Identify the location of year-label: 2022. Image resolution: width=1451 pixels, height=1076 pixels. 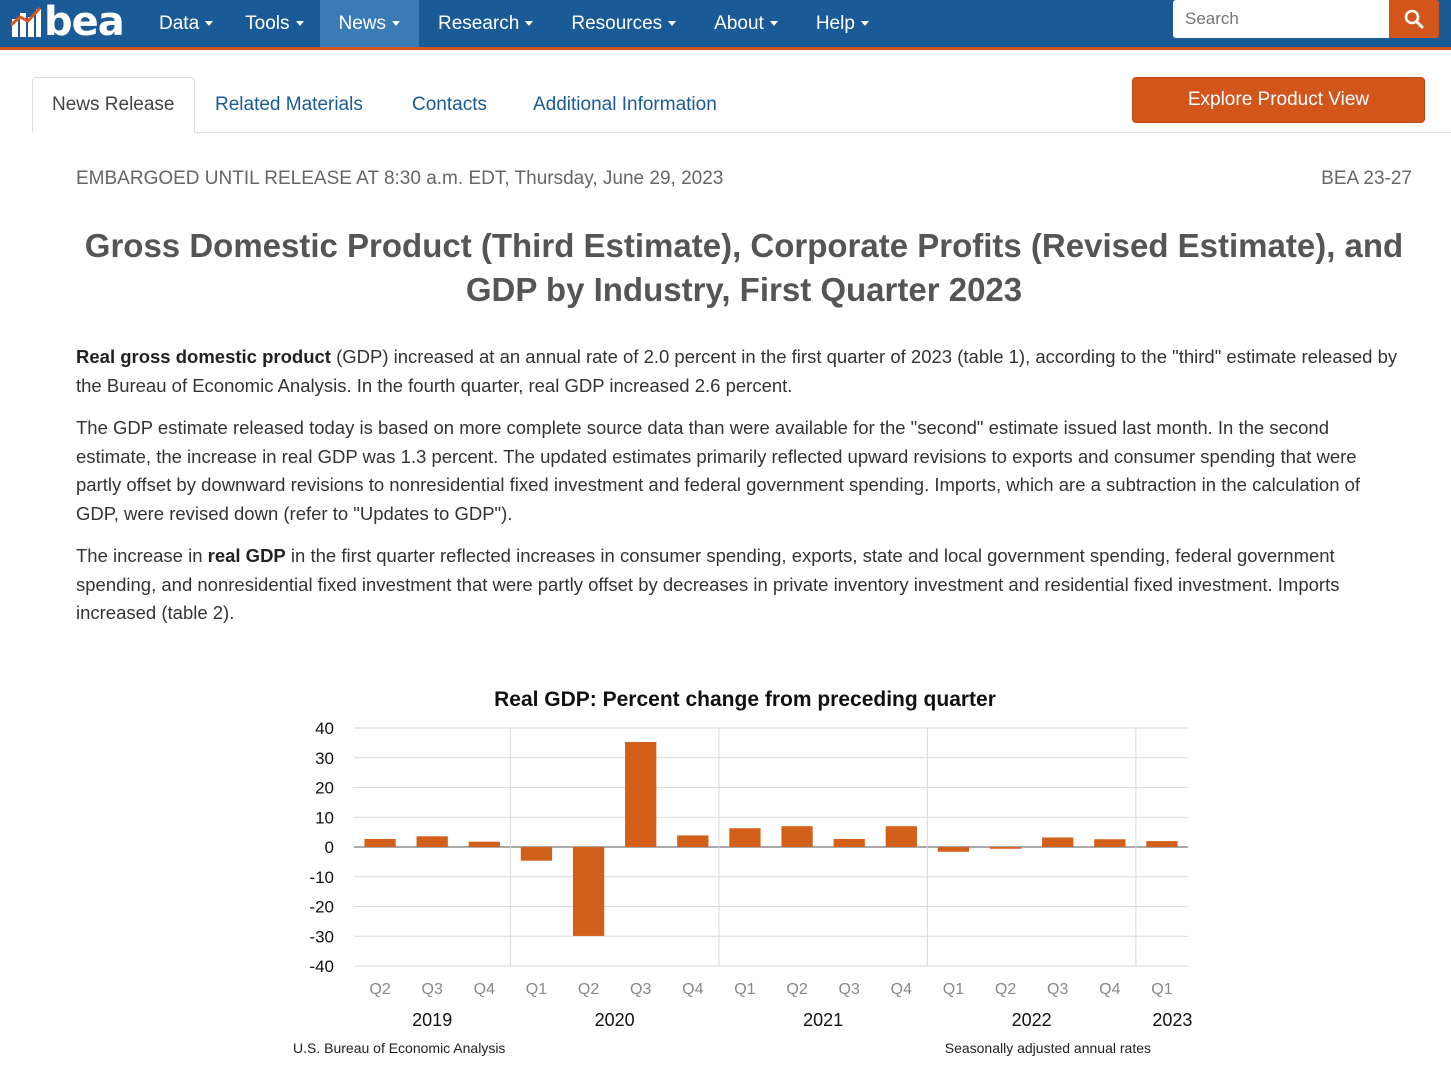
(1032, 1020).